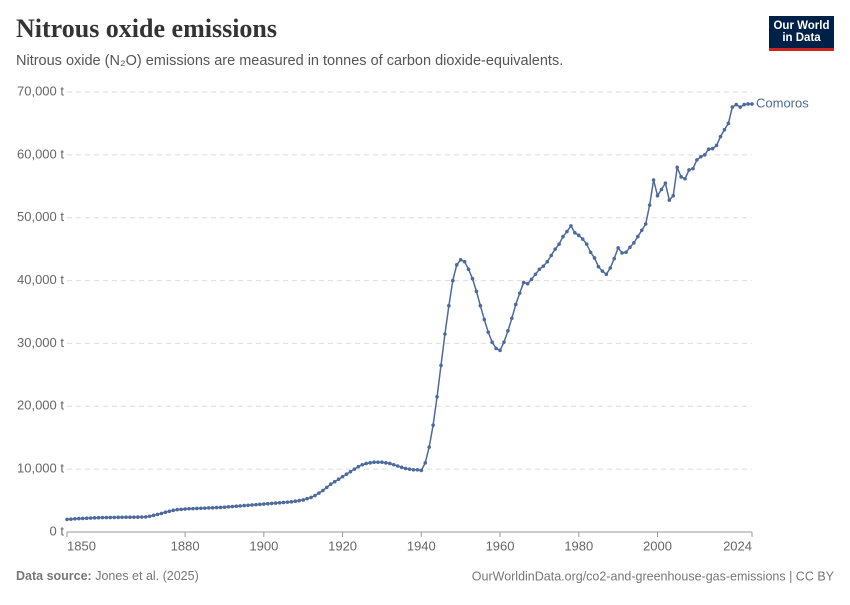 This screenshot has width=850, height=605. I want to click on y-tick-label: 10,000 t, so click(40, 468).